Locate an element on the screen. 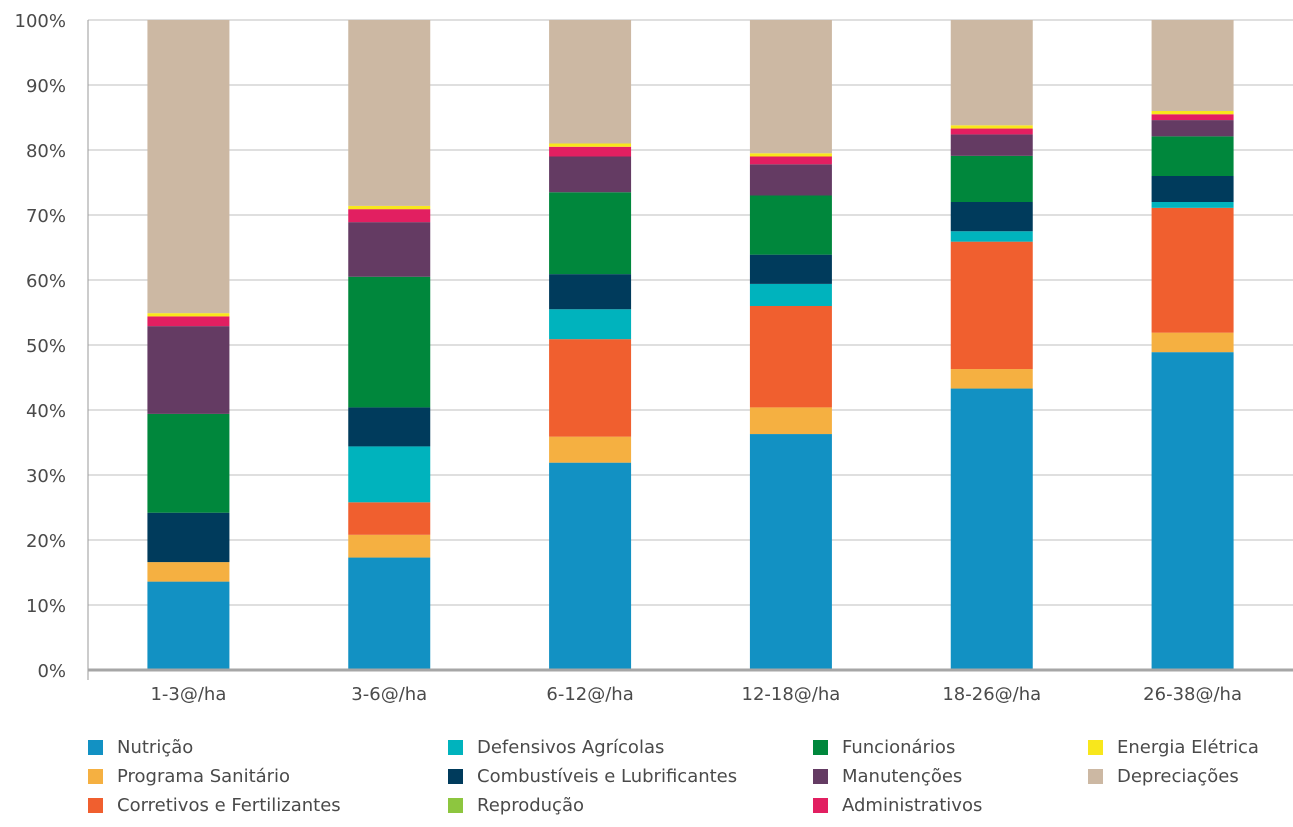 This screenshot has height=827, width=1293. legend-item: Administrativos is located at coordinates (897, 805).